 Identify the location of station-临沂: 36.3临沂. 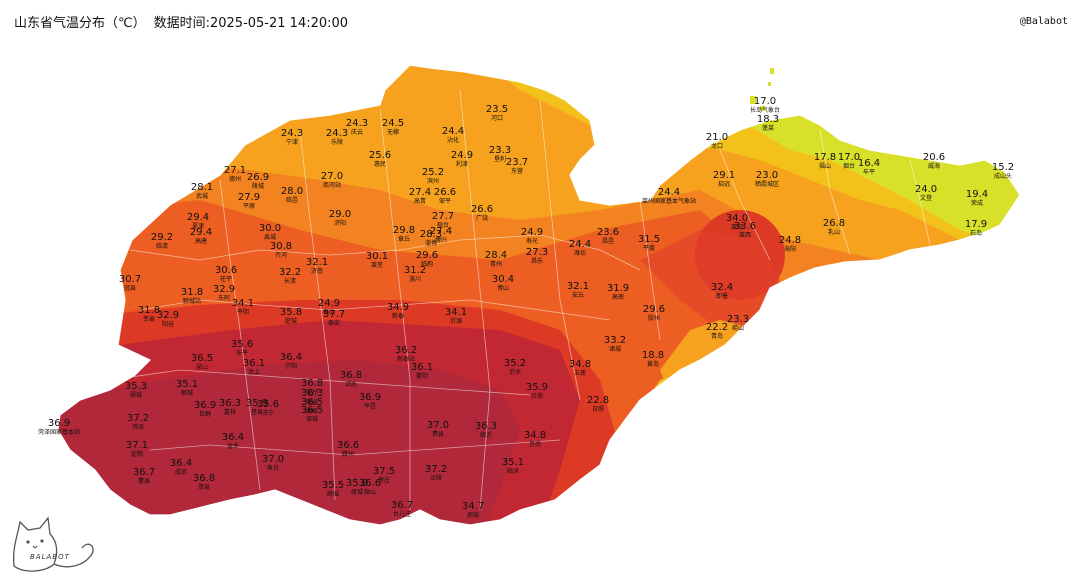
(486, 430).